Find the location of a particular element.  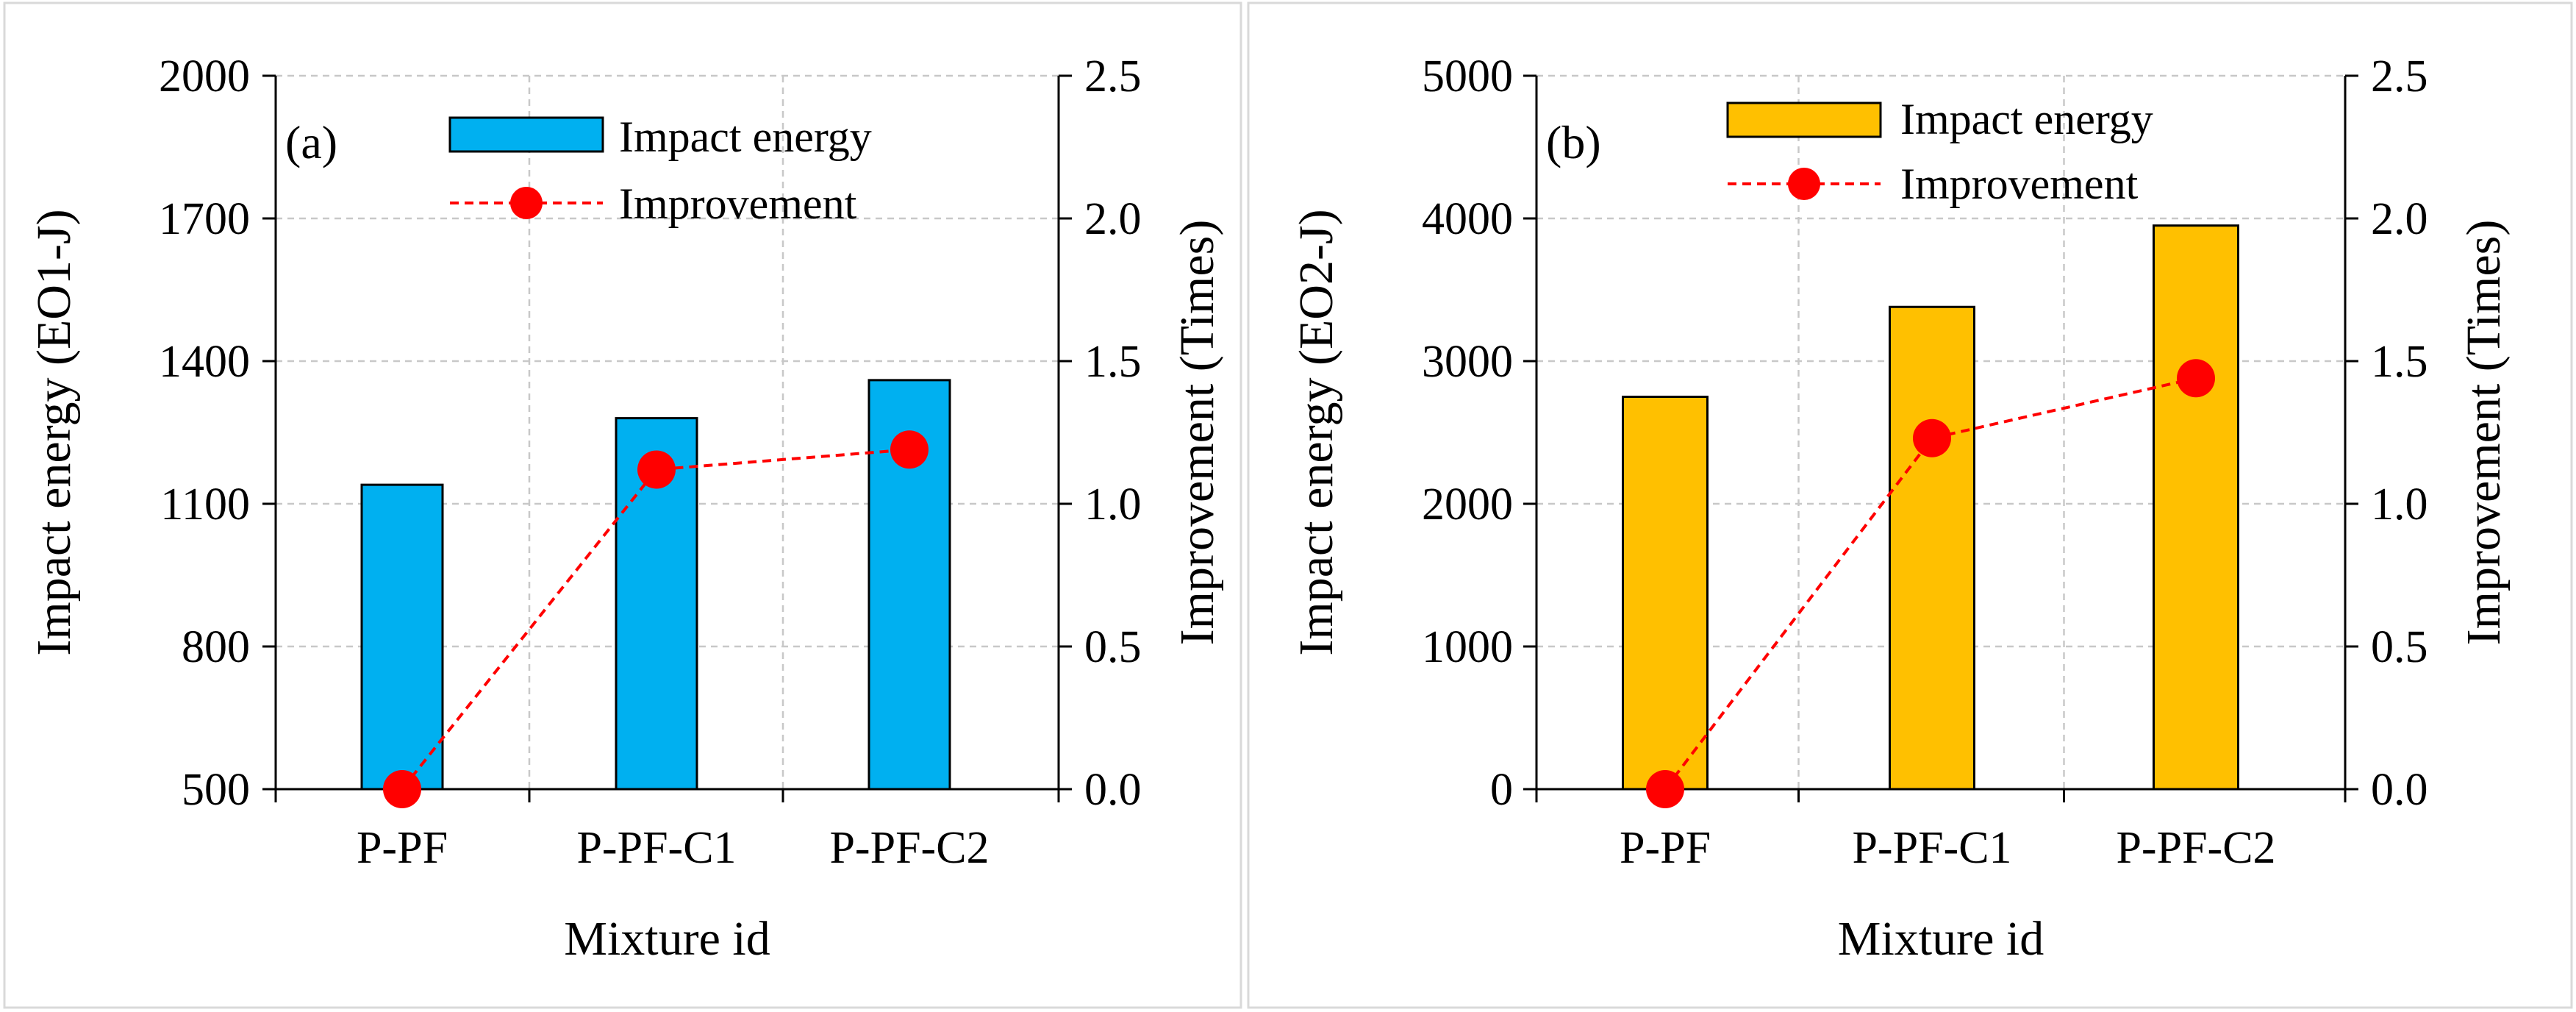

y-tick-label: 800 is located at coordinates (216, 647).